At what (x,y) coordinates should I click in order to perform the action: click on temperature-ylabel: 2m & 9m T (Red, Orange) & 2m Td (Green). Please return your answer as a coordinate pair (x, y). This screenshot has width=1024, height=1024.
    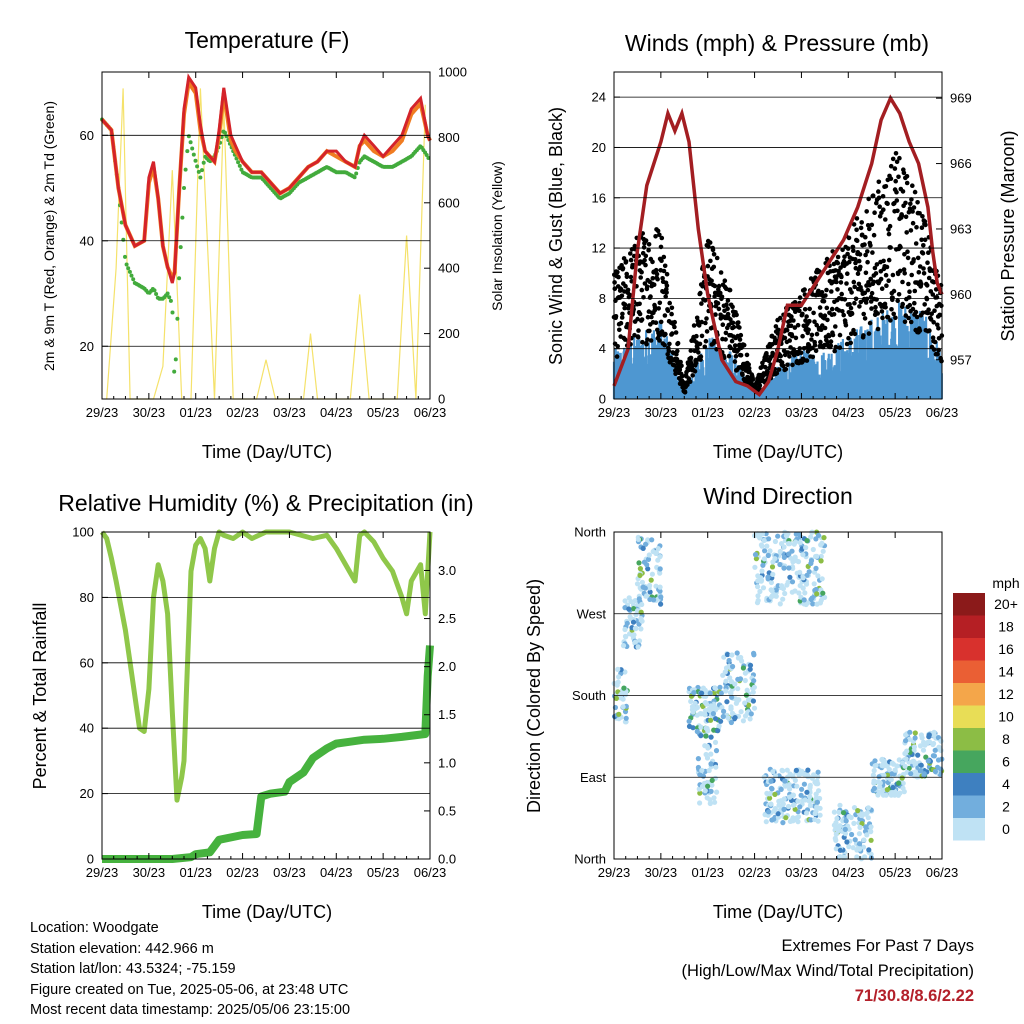
    Looking at the image, I should click on (49, 236).